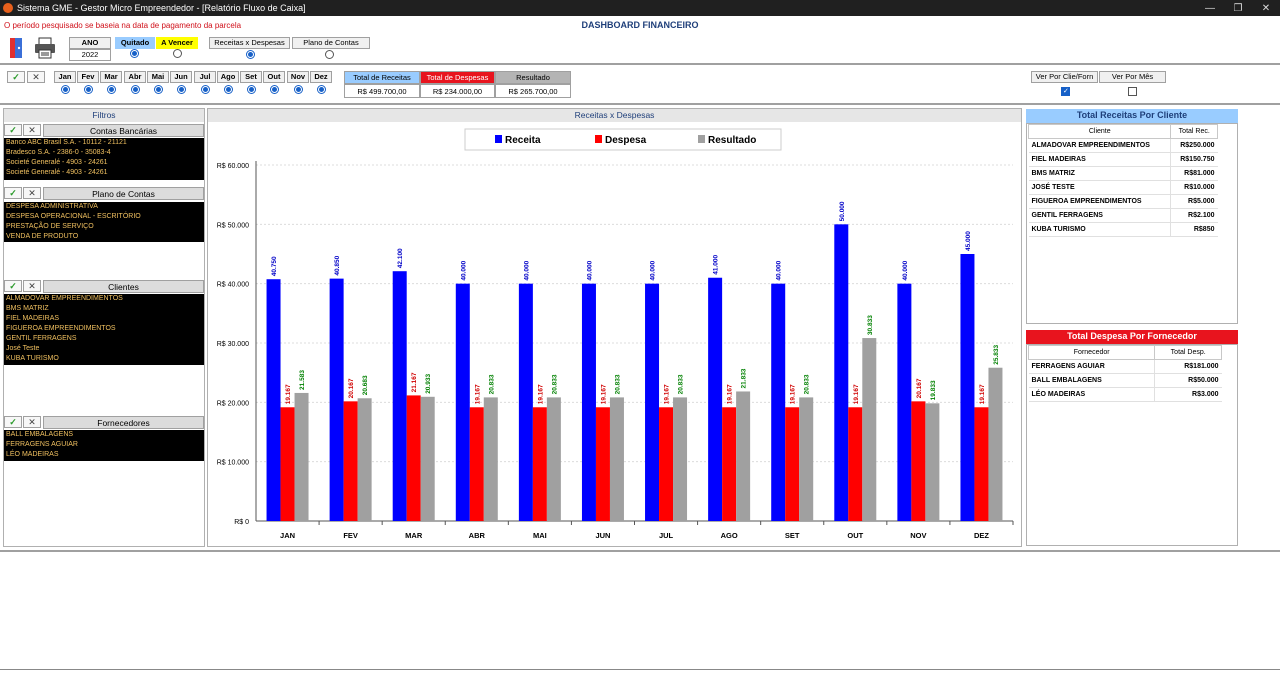 Image resolution: width=1280 pixels, height=688 pixels. Describe the element at coordinates (13, 422) in the screenshot. I see `fornecedores-check-icon: ✓` at that location.